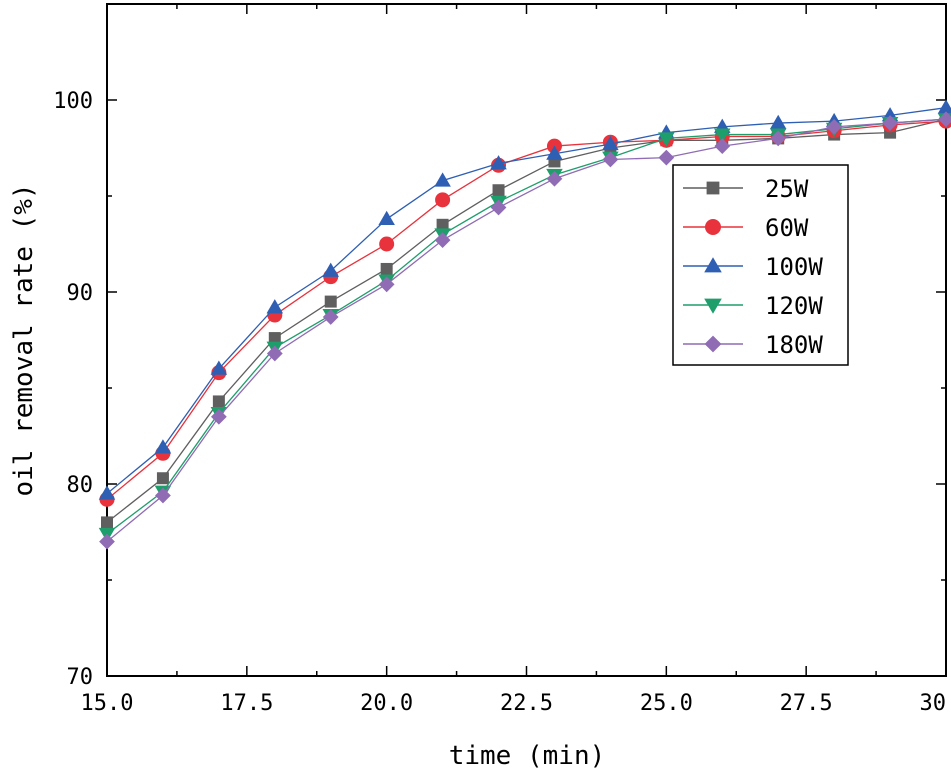 The height and width of the screenshot is (774, 951). I want to click on x-tick-label: 22.5, so click(526, 703).